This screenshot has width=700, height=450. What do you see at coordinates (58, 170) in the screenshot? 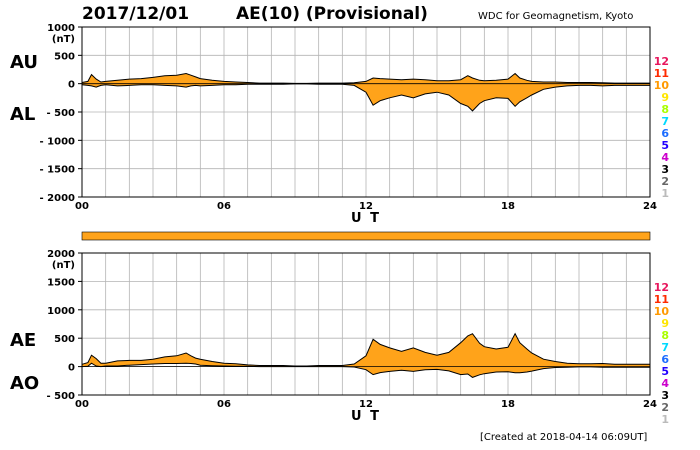
I see `y-tick-label: - 1500` at bounding box center [58, 170].